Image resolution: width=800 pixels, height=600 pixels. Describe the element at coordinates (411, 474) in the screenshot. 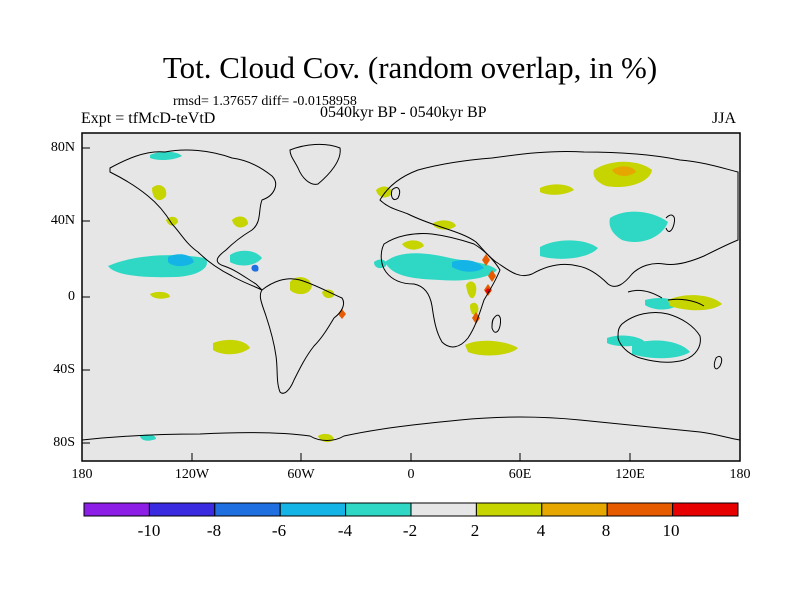

I see `x-tick-label: 0` at that location.